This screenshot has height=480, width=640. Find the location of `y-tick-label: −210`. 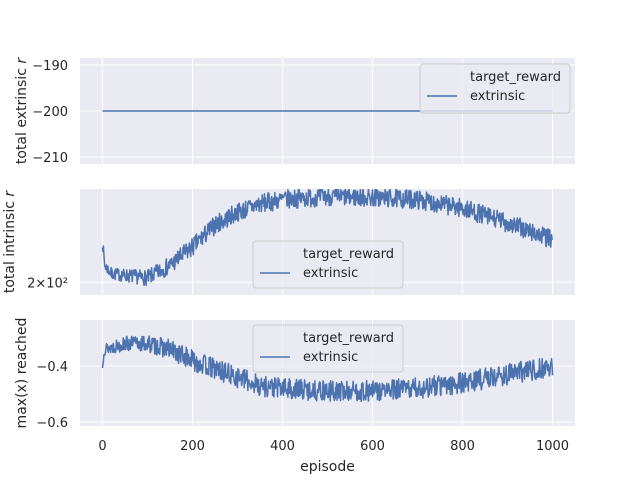

y-tick-label: −210 is located at coordinates (50, 158).